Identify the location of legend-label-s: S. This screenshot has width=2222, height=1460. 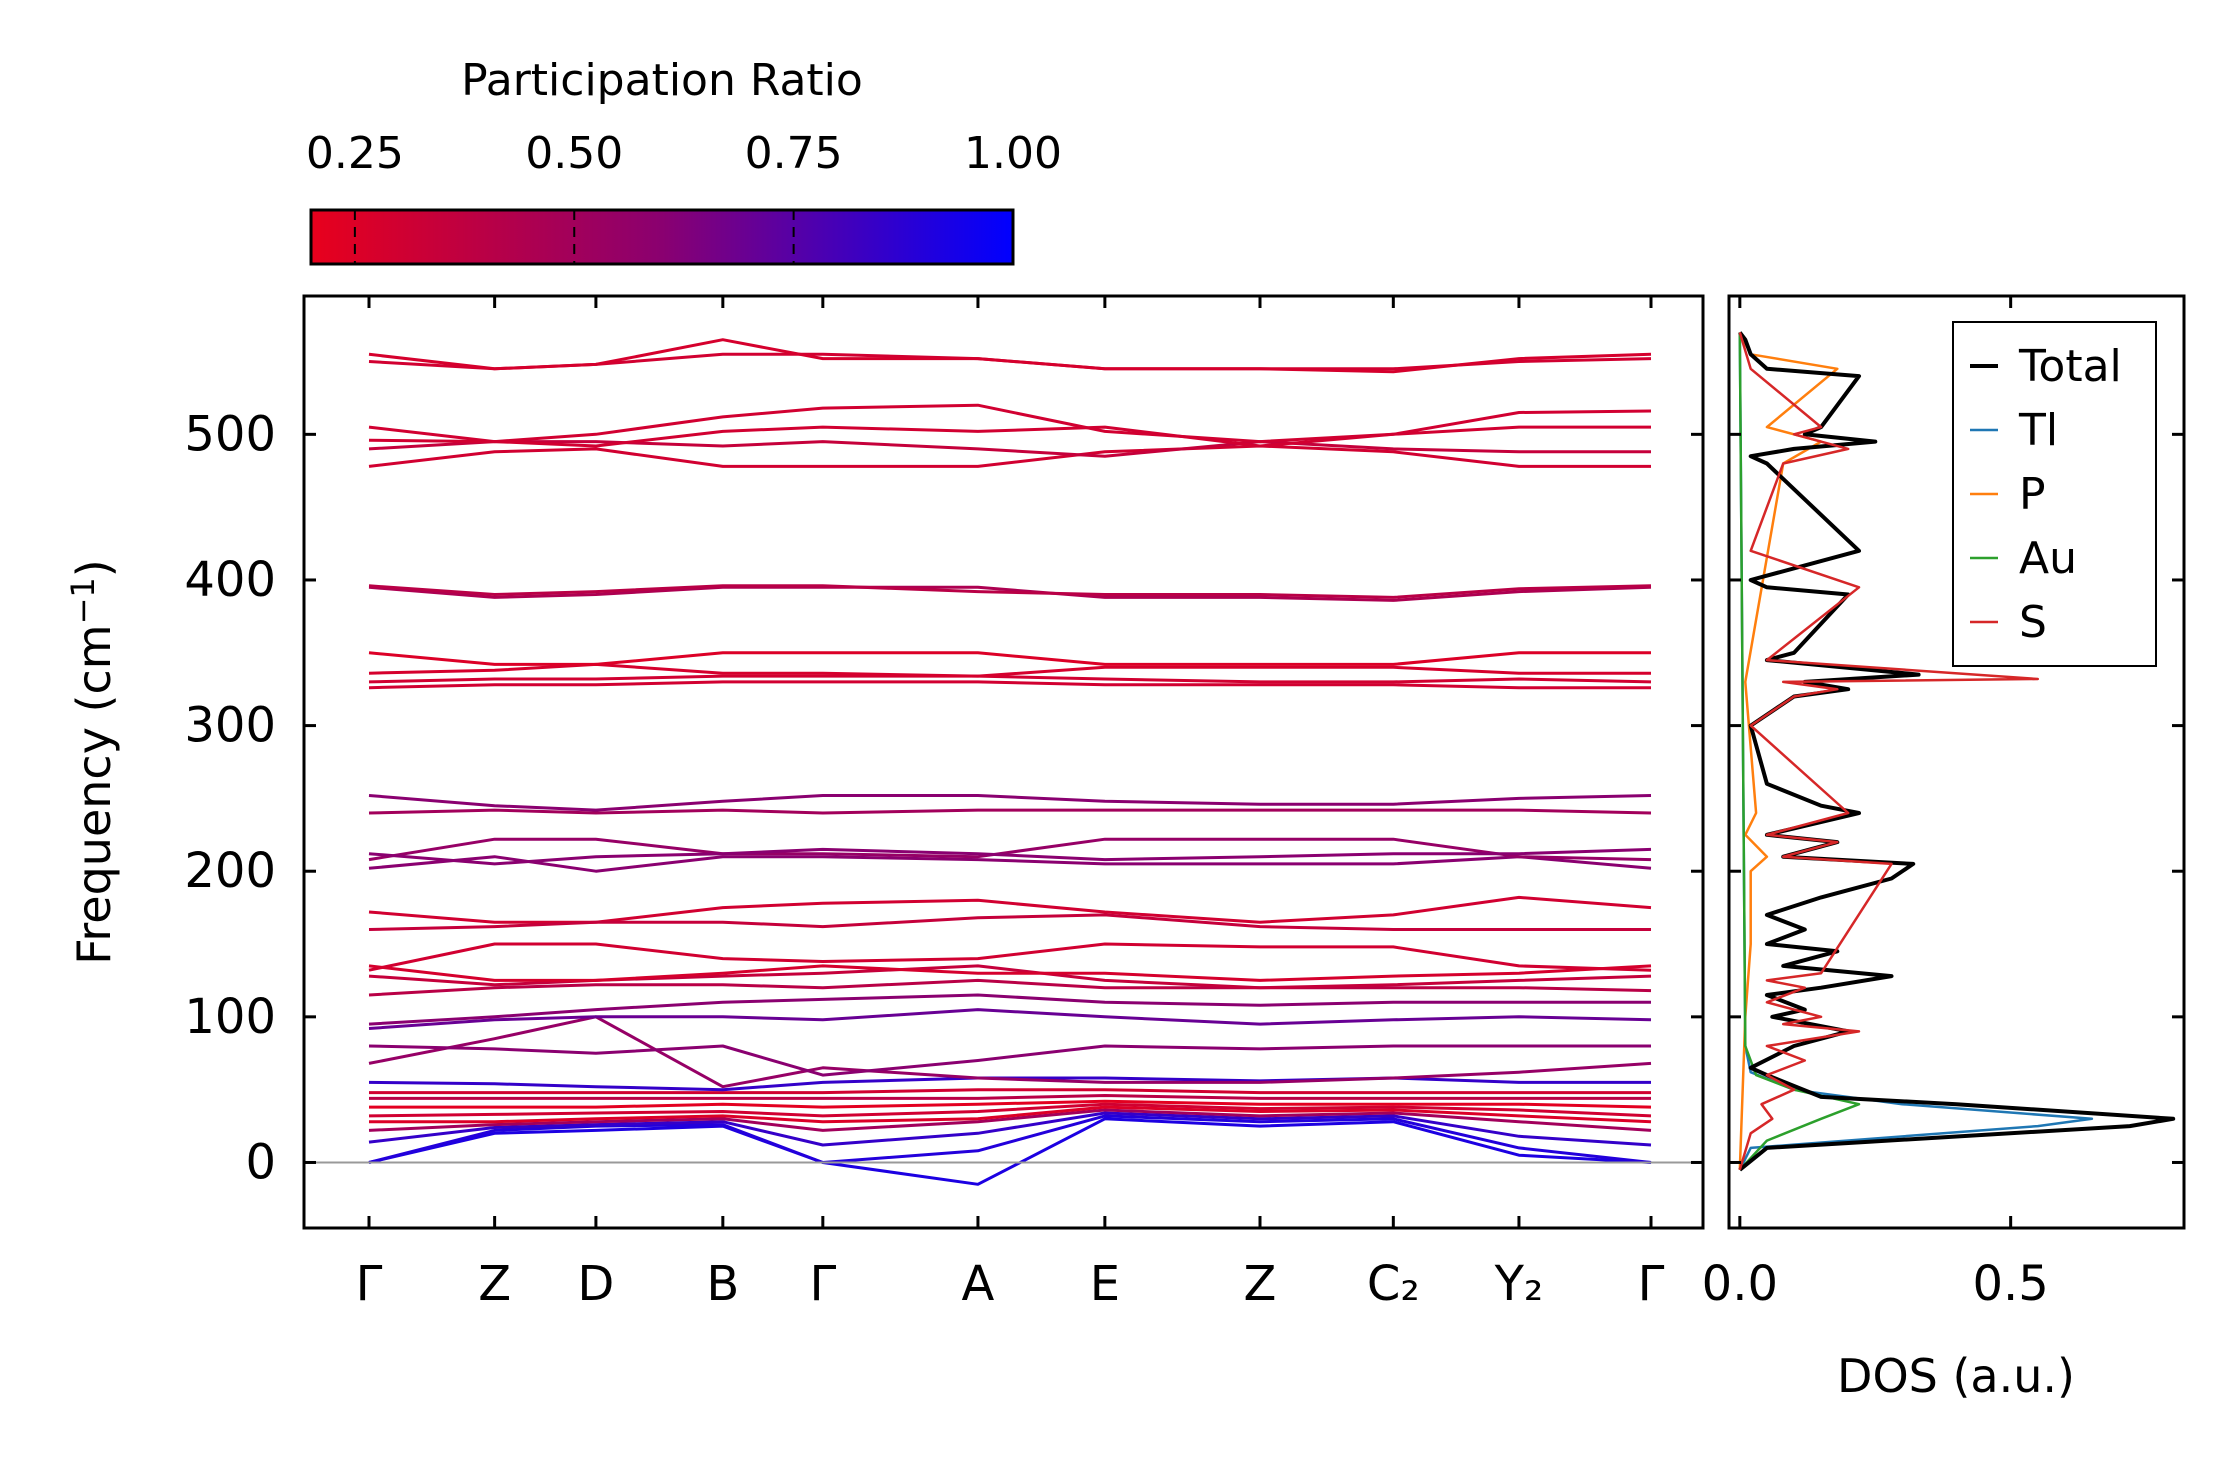
(2033, 622).